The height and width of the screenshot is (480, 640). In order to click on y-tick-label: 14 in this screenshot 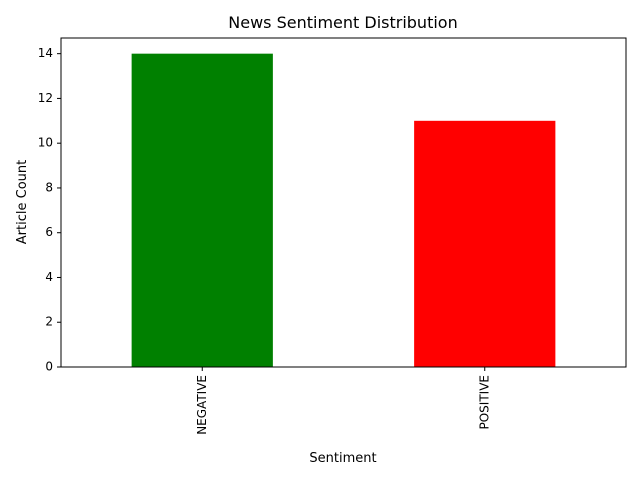, I will do `click(45, 53)`.